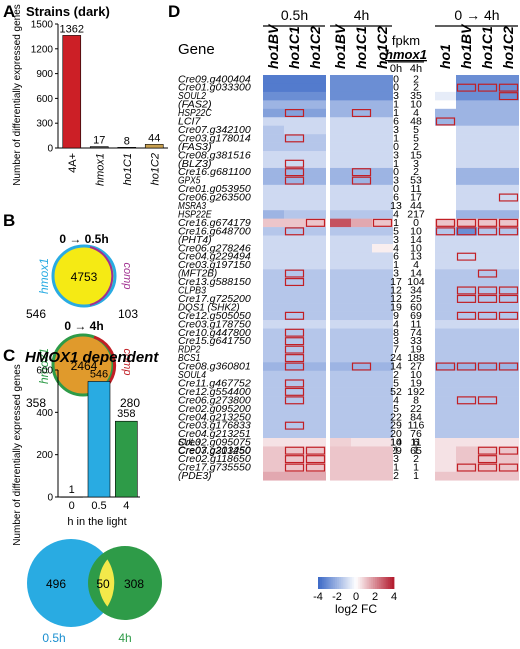 The height and width of the screenshot is (649, 520). Describe the element at coordinates (416, 291) in the screenshot. I see `fpkm-value: 34` at that location.